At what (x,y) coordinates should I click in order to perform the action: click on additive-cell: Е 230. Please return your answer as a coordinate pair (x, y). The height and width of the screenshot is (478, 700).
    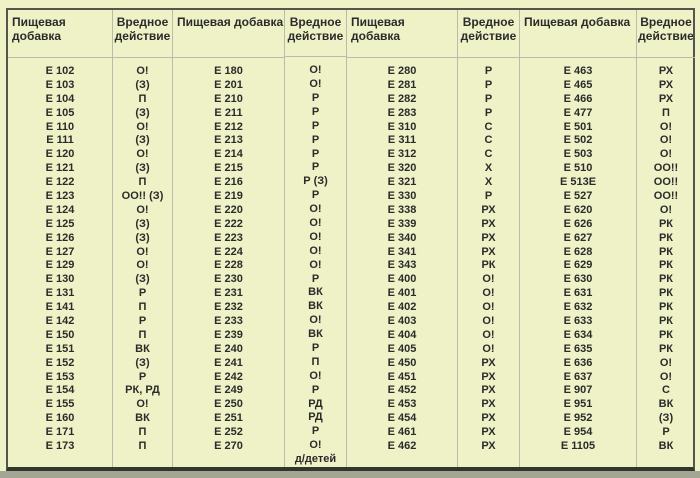
    Looking at the image, I should click on (228, 279).